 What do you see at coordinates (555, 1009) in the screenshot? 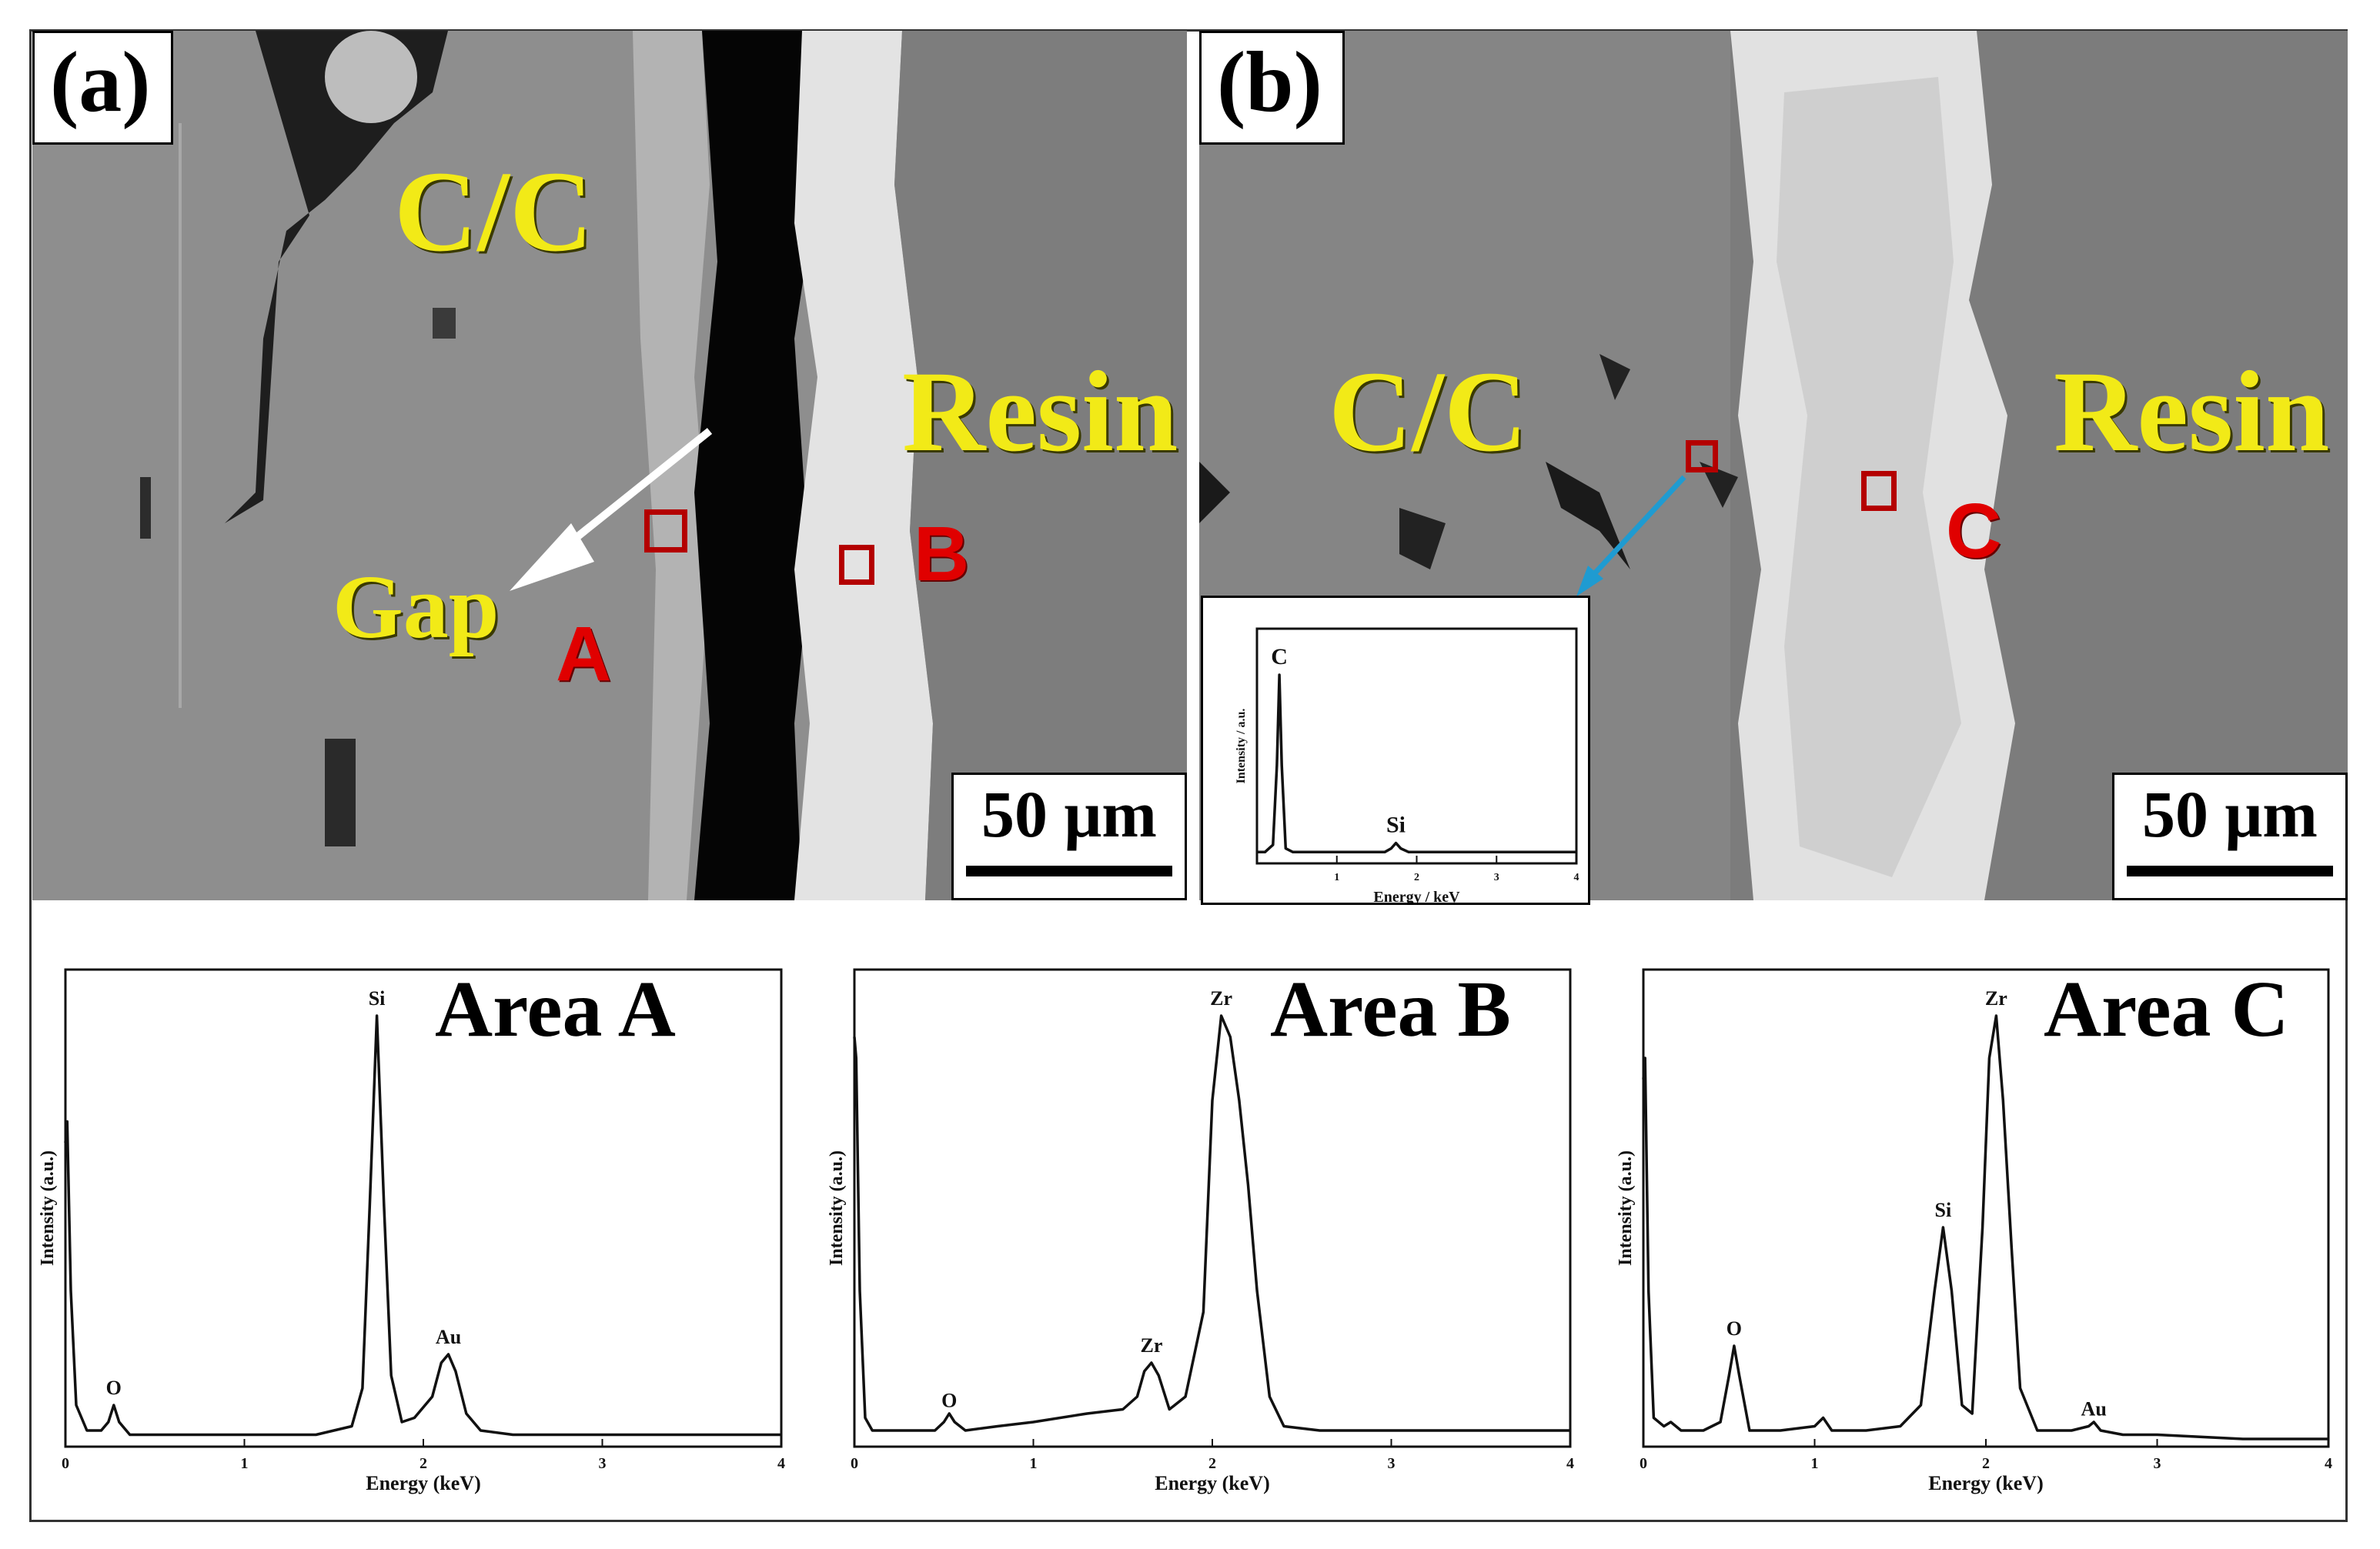
I see `chart-title-area-a: Area A` at bounding box center [555, 1009].